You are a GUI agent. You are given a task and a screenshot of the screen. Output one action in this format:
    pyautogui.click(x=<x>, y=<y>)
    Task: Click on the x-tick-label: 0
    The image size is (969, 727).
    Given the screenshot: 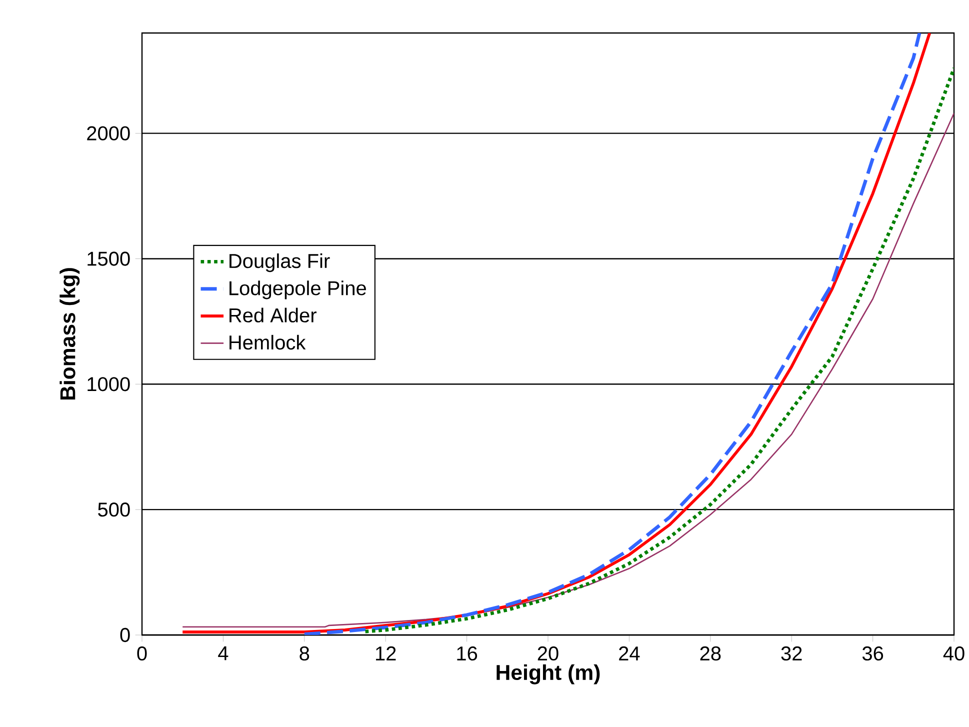 What is the action you would take?
    pyautogui.click(x=142, y=653)
    